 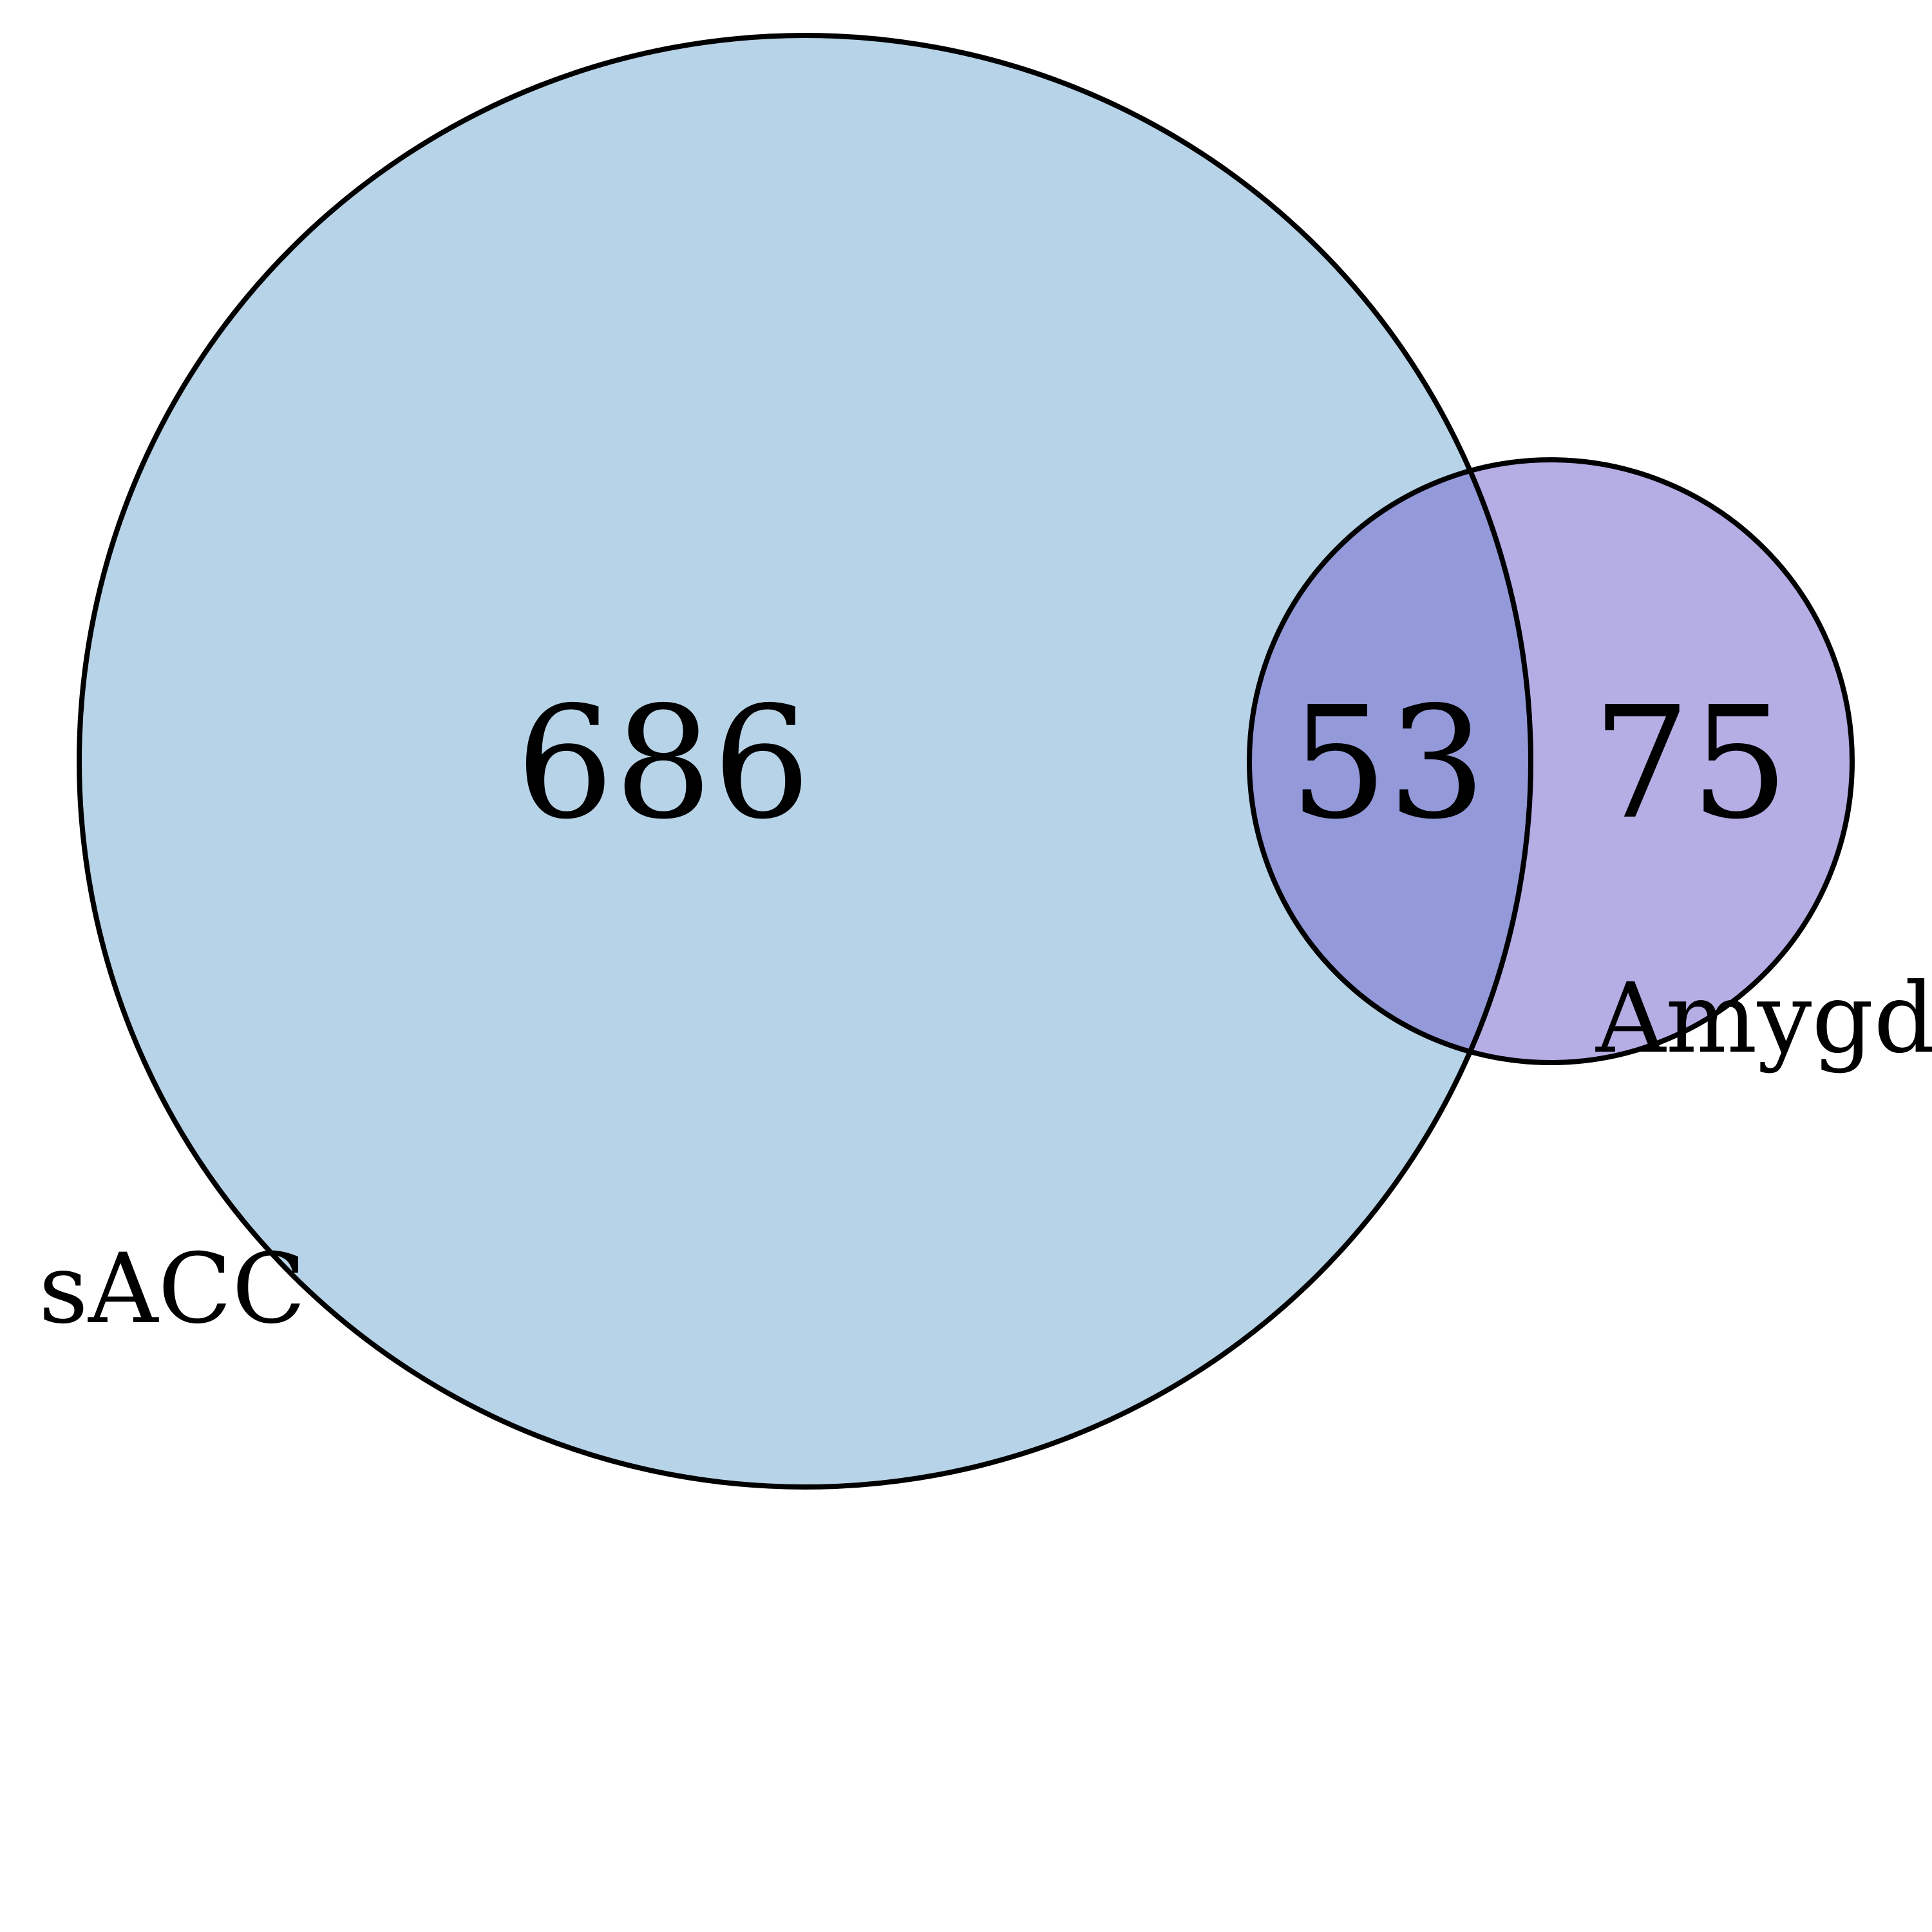 What do you see at coordinates (663, 763) in the screenshot?
I see `count-only-a: 686` at bounding box center [663, 763].